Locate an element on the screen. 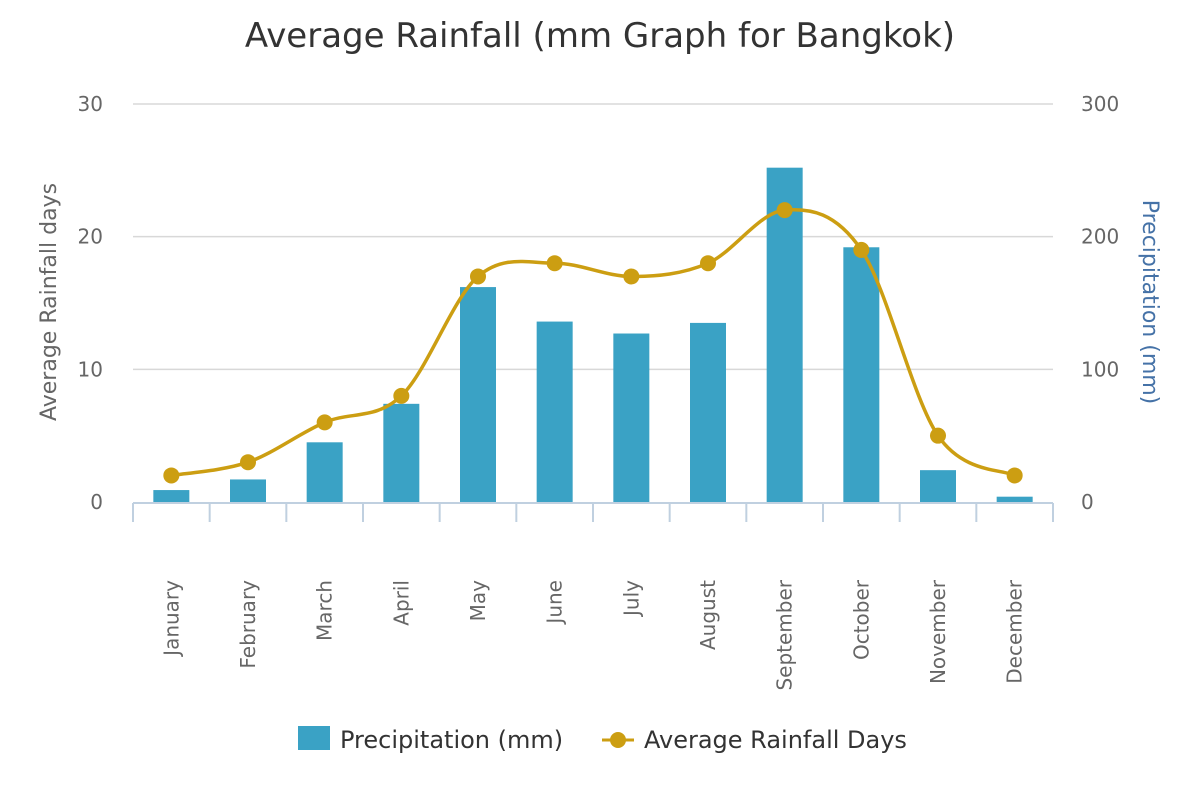 The image size is (1200, 800). x-tick-label: November is located at coordinates (938, 631).